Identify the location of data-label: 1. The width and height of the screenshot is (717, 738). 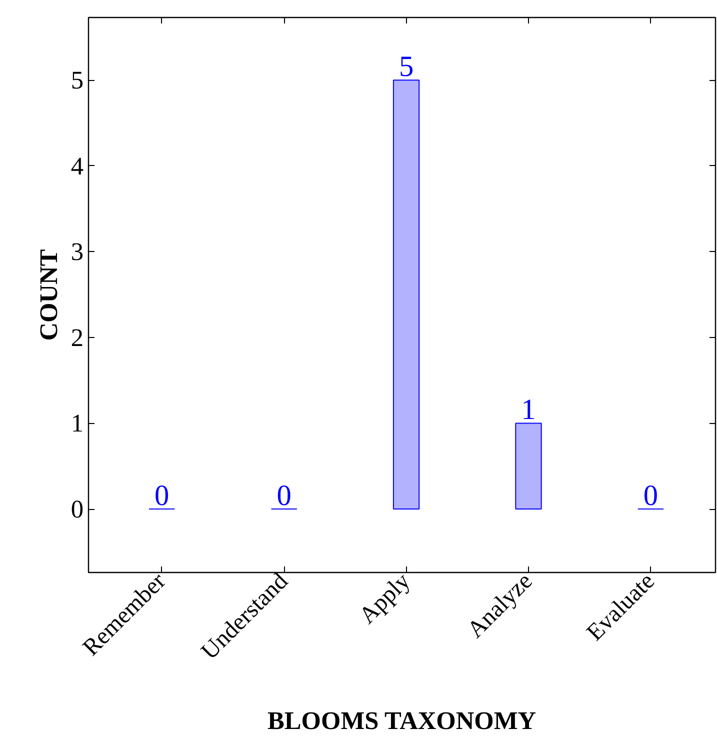
(528, 410).